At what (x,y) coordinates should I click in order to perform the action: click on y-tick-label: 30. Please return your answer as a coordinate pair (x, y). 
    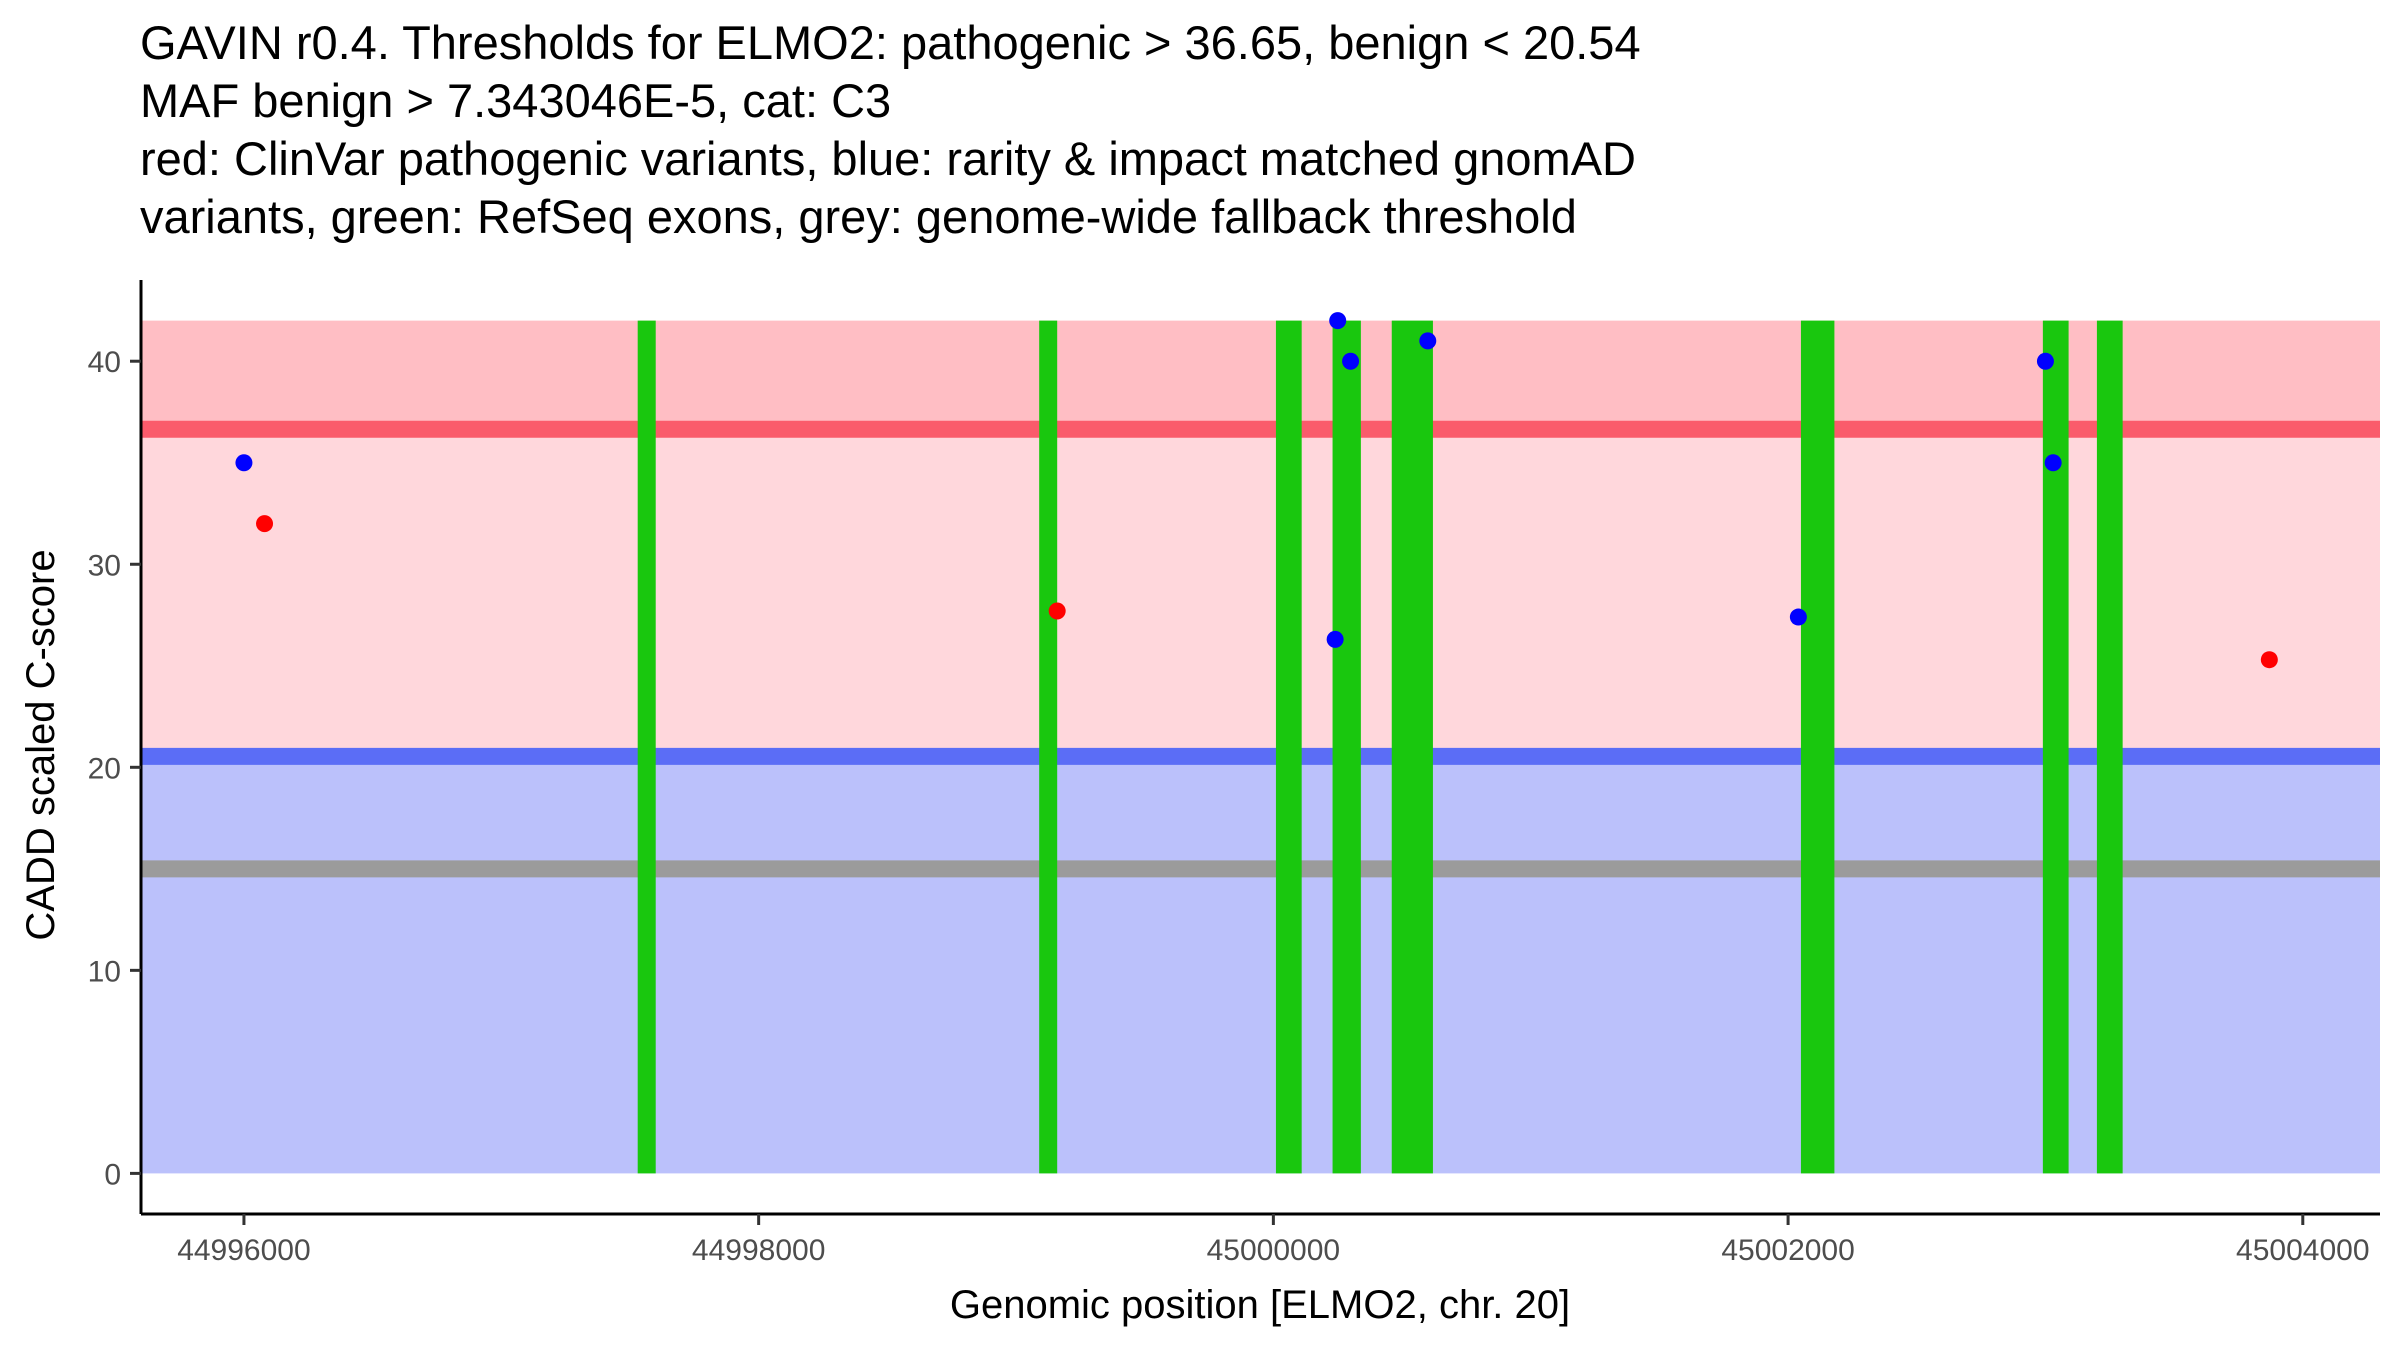
    Looking at the image, I should click on (104, 565).